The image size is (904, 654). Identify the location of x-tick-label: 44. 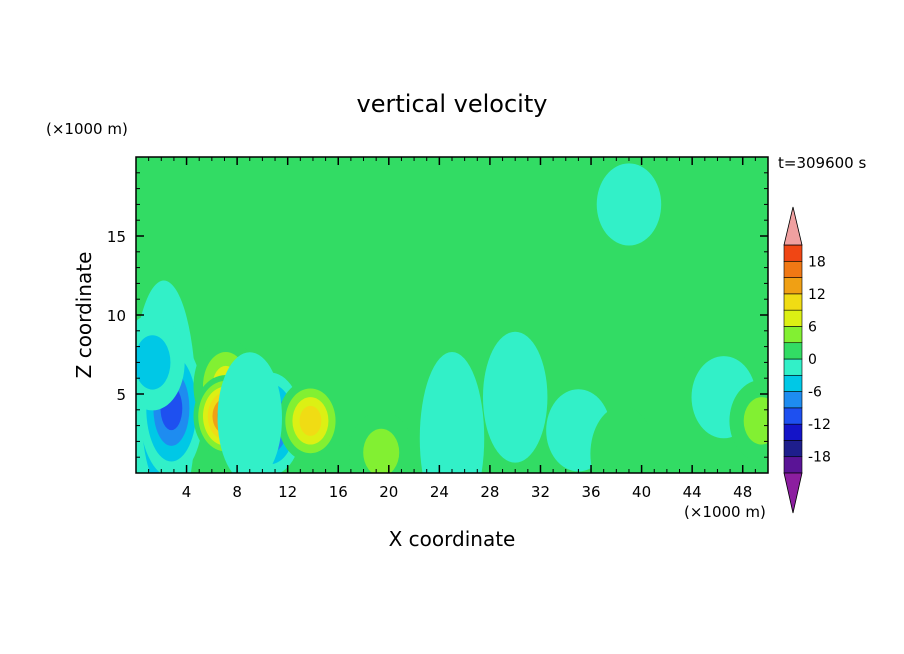
(692, 492).